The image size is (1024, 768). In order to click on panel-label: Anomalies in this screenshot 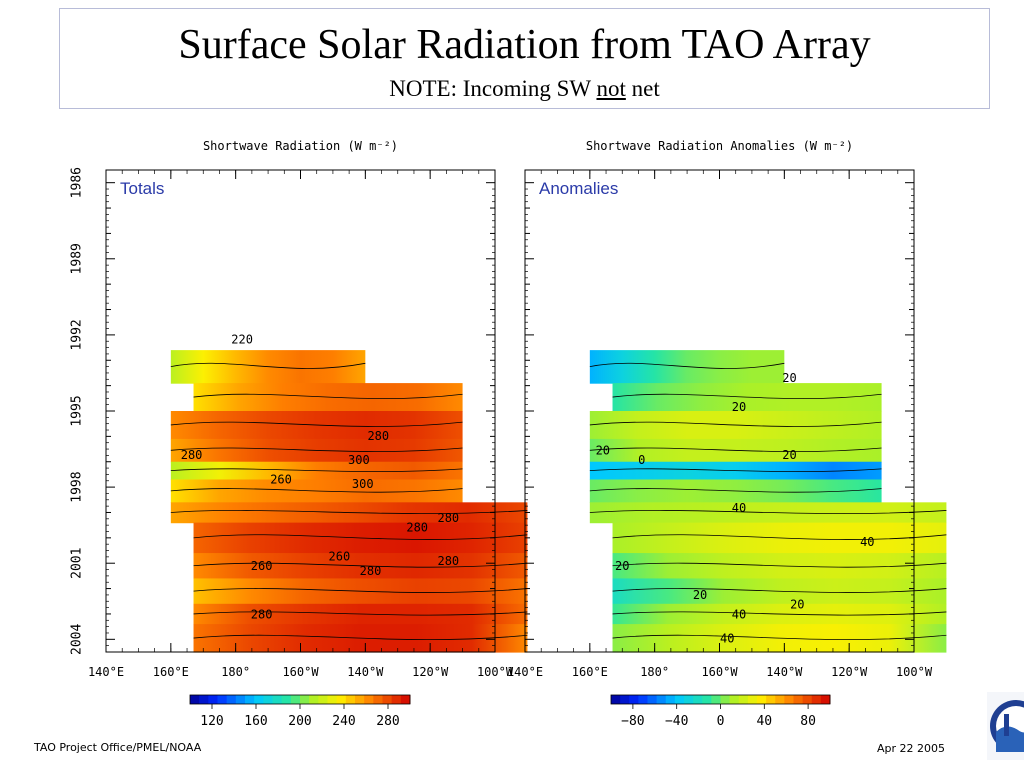, I will do `click(578, 188)`.